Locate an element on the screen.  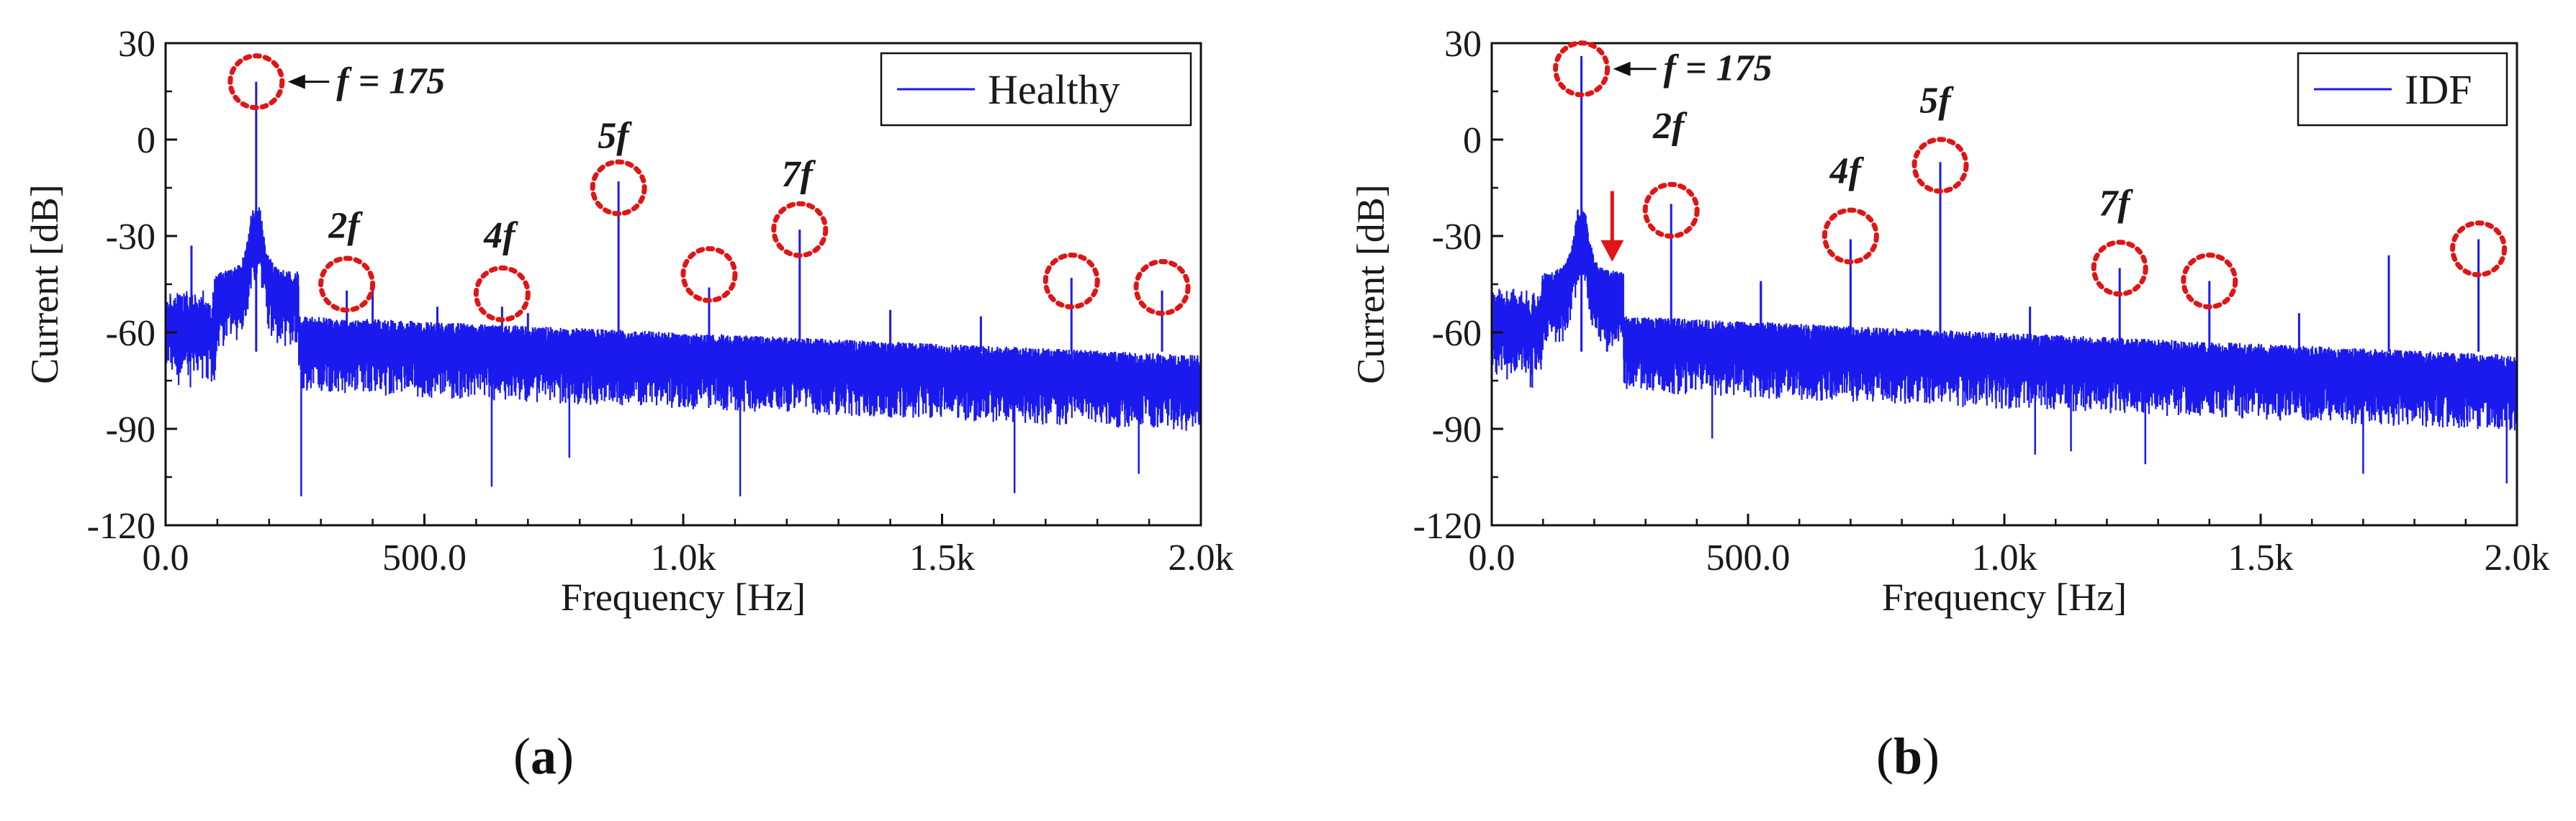
caption-a: (a) is located at coordinates (543, 756).